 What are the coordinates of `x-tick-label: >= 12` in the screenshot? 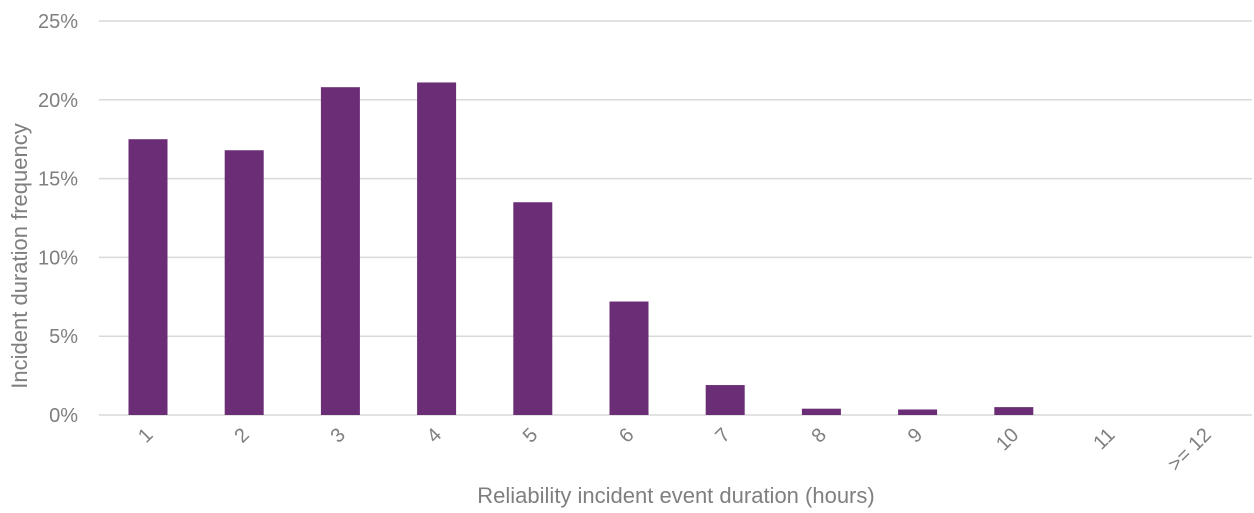 It's located at (1190, 450).